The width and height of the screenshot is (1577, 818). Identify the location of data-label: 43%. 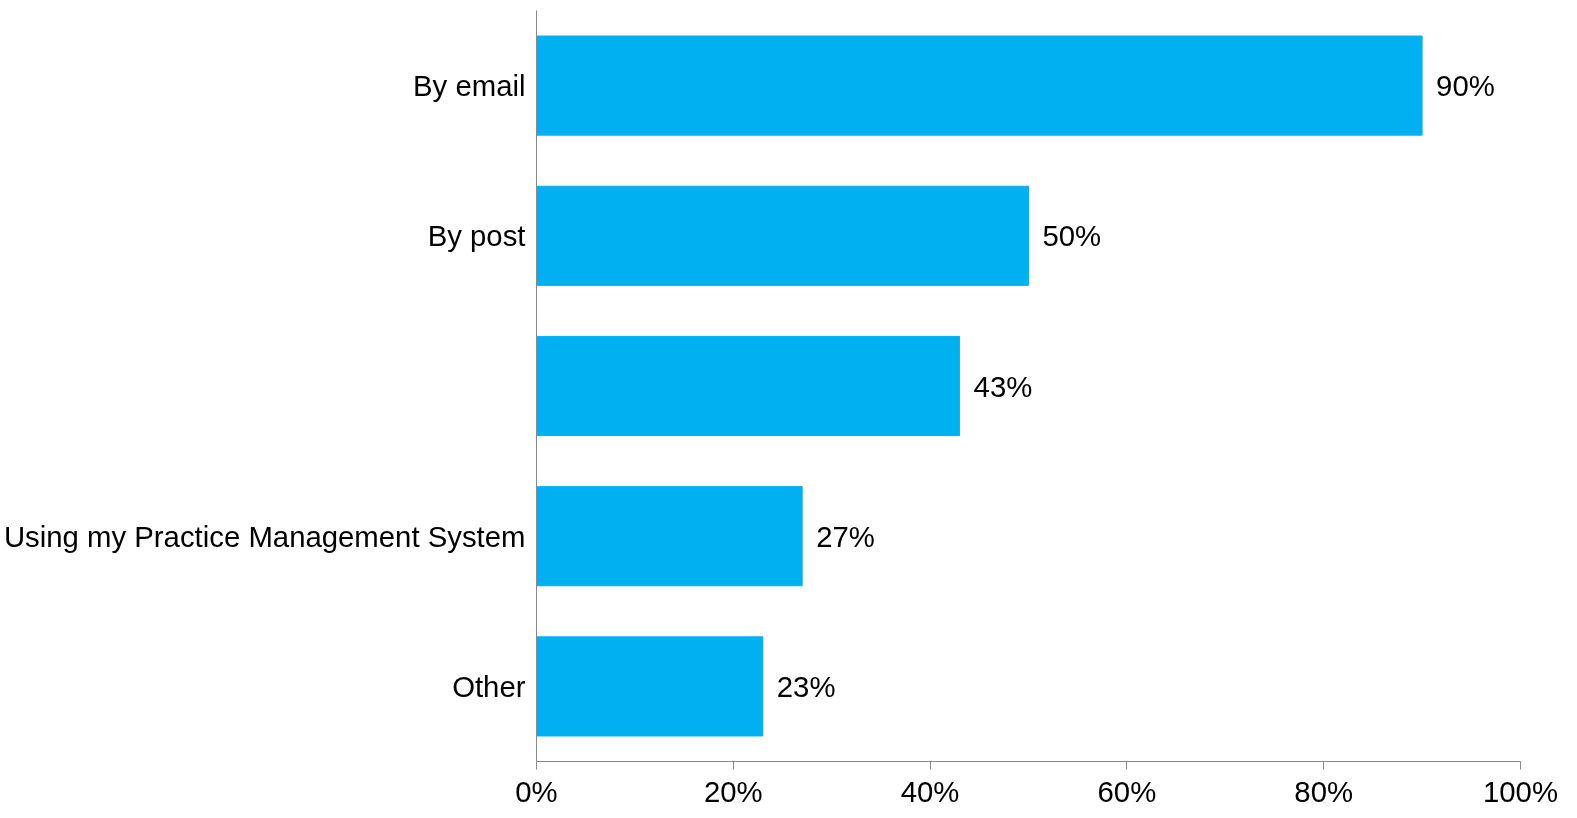
(1003, 386).